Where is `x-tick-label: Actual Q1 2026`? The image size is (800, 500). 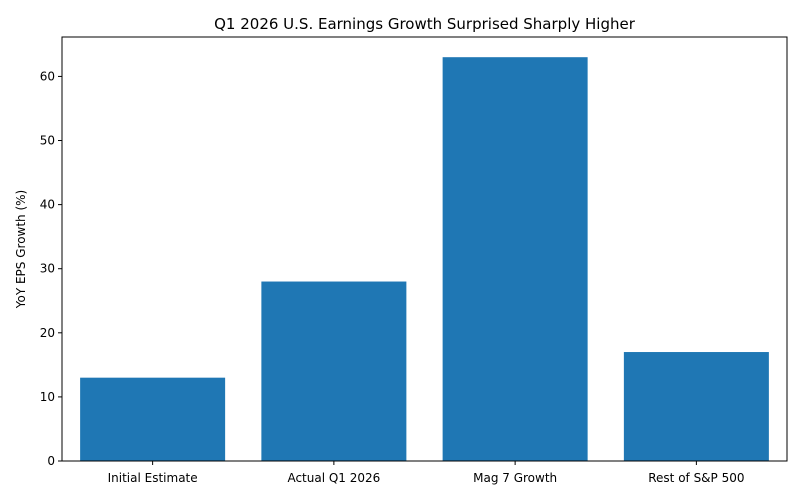
x-tick-label: Actual Q1 2026 is located at coordinates (333, 478).